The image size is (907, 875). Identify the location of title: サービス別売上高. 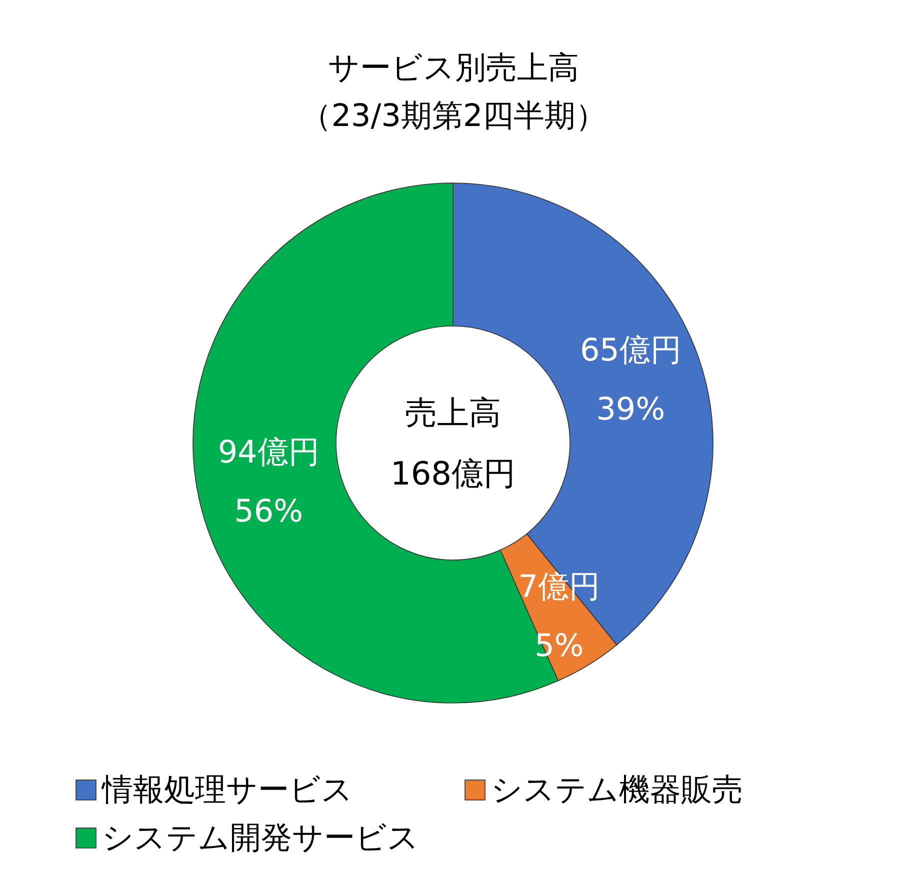
(453, 68).